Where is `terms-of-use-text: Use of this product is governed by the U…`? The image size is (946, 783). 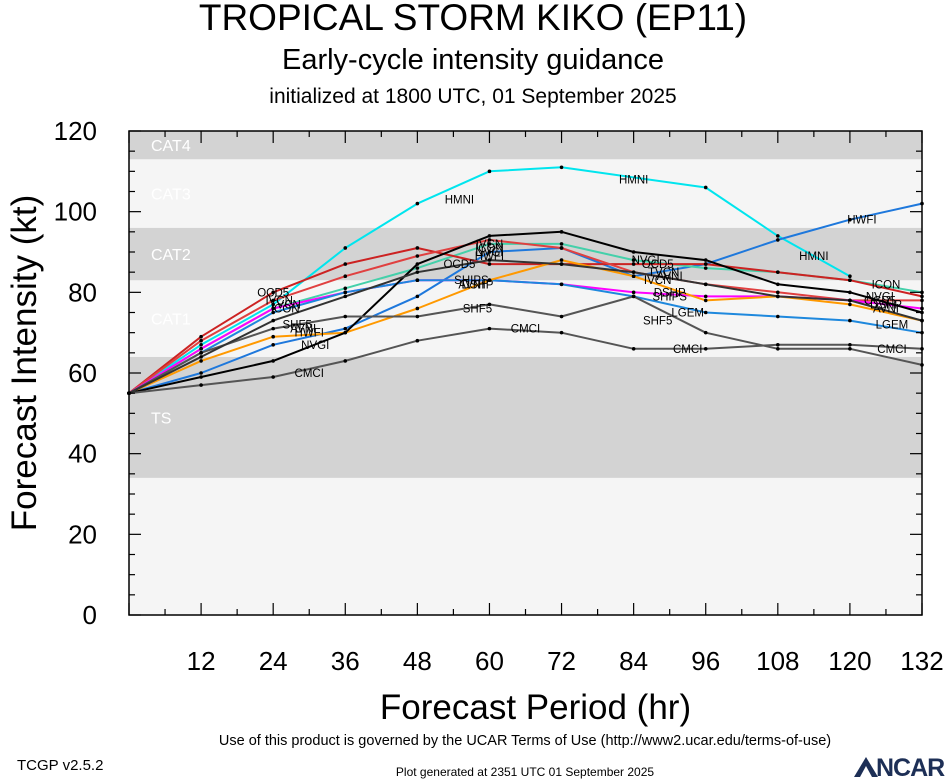 terms-of-use-text: Use of this product is governed by the U… is located at coordinates (525, 741).